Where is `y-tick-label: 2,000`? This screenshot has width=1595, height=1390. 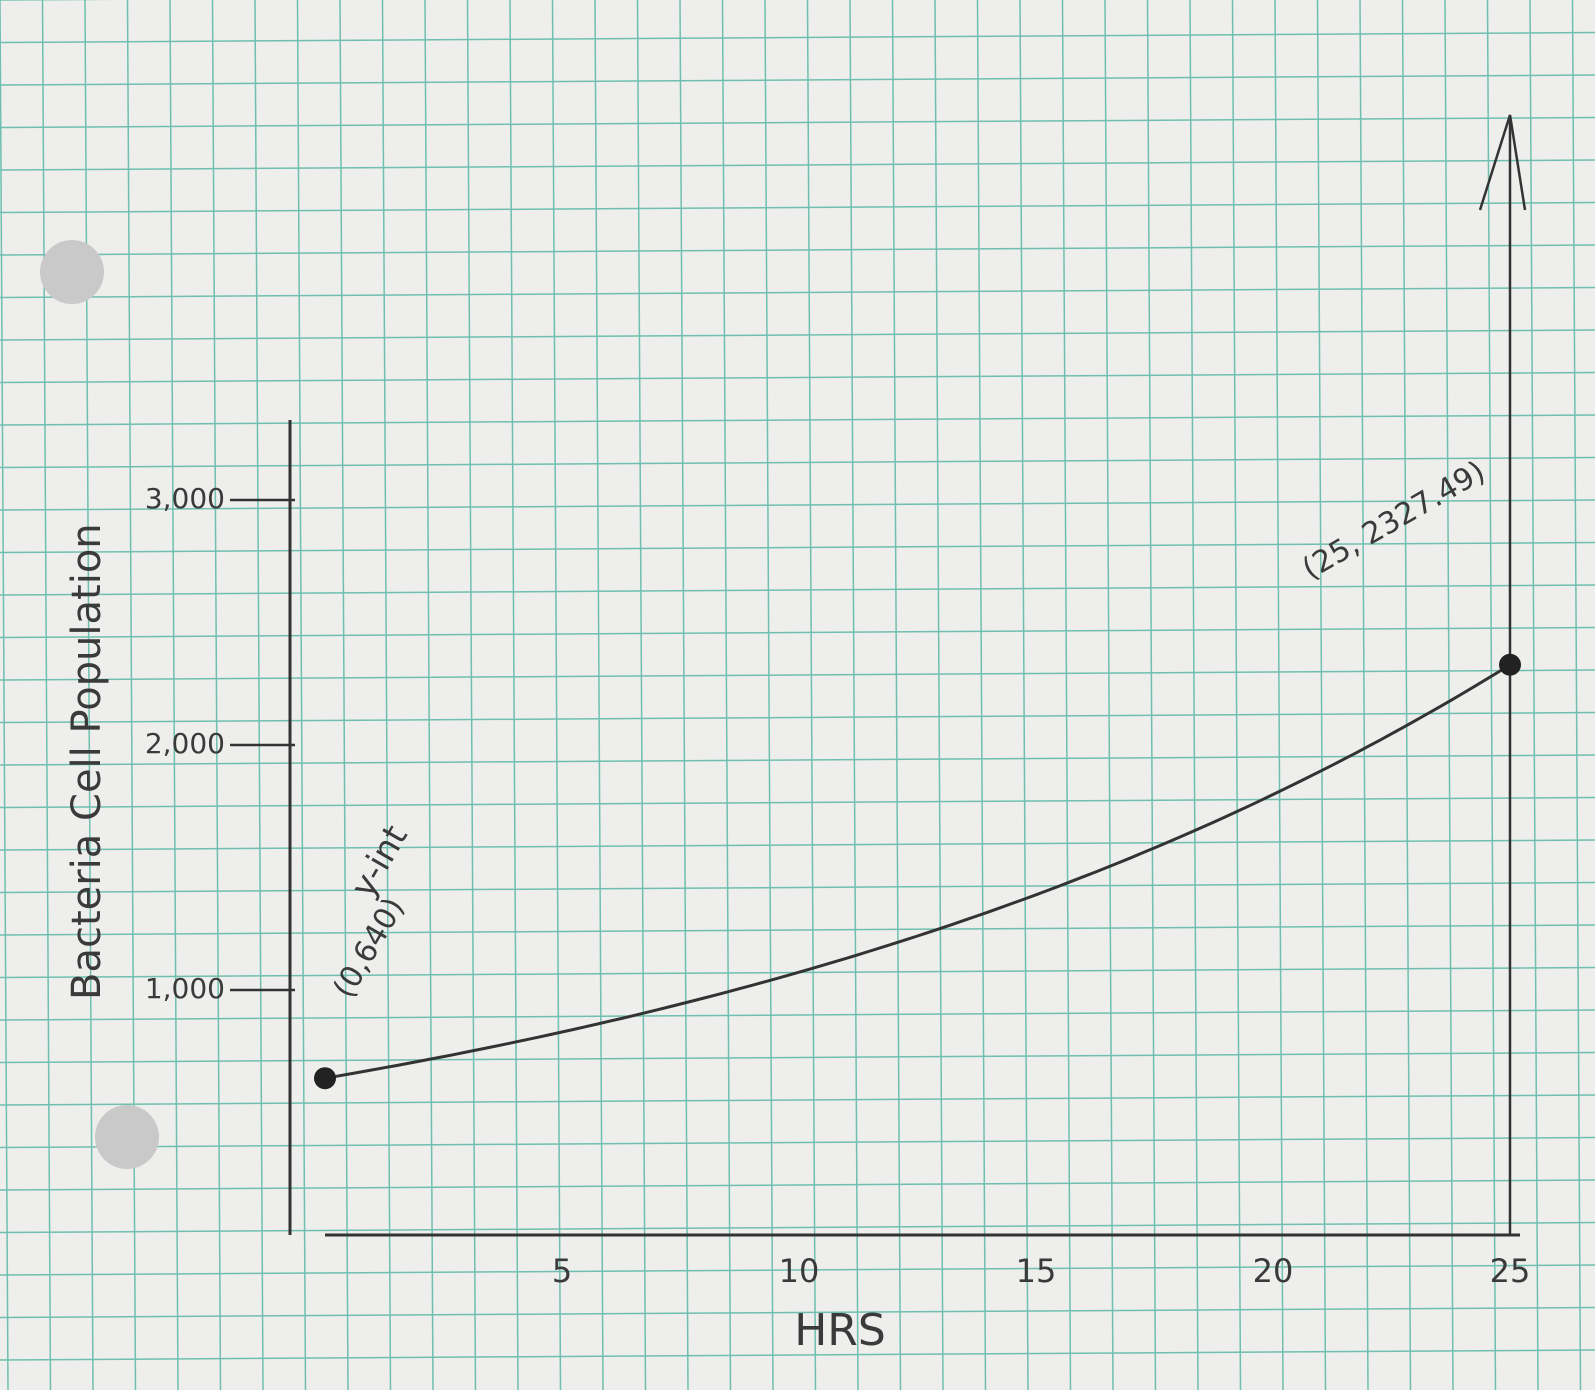 y-tick-label: 2,000 is located at coordinates (185, 743).